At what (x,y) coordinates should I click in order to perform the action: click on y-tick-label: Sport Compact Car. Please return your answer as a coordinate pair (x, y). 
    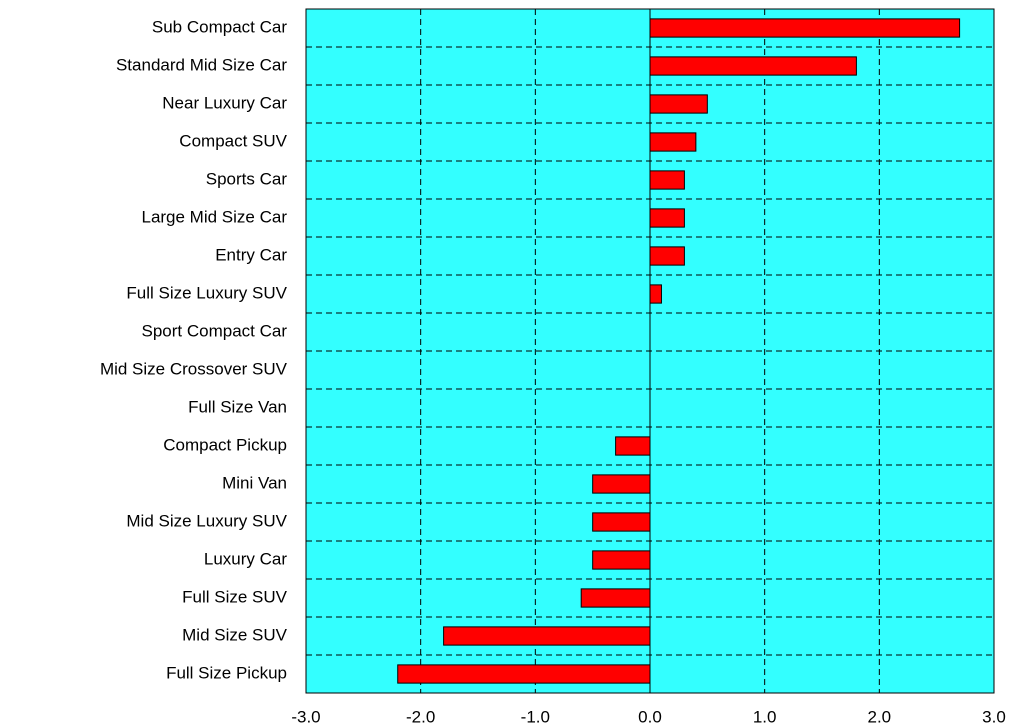
    Looking at the image, I should click on (215, 330).